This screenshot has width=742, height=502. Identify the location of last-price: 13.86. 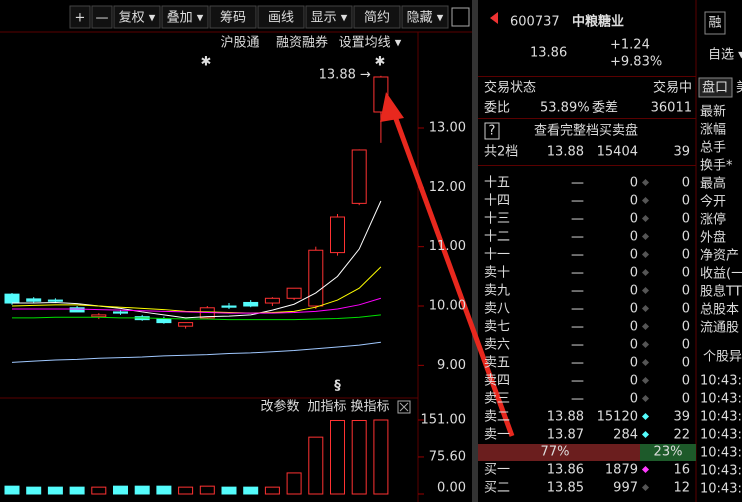
(548, 53).